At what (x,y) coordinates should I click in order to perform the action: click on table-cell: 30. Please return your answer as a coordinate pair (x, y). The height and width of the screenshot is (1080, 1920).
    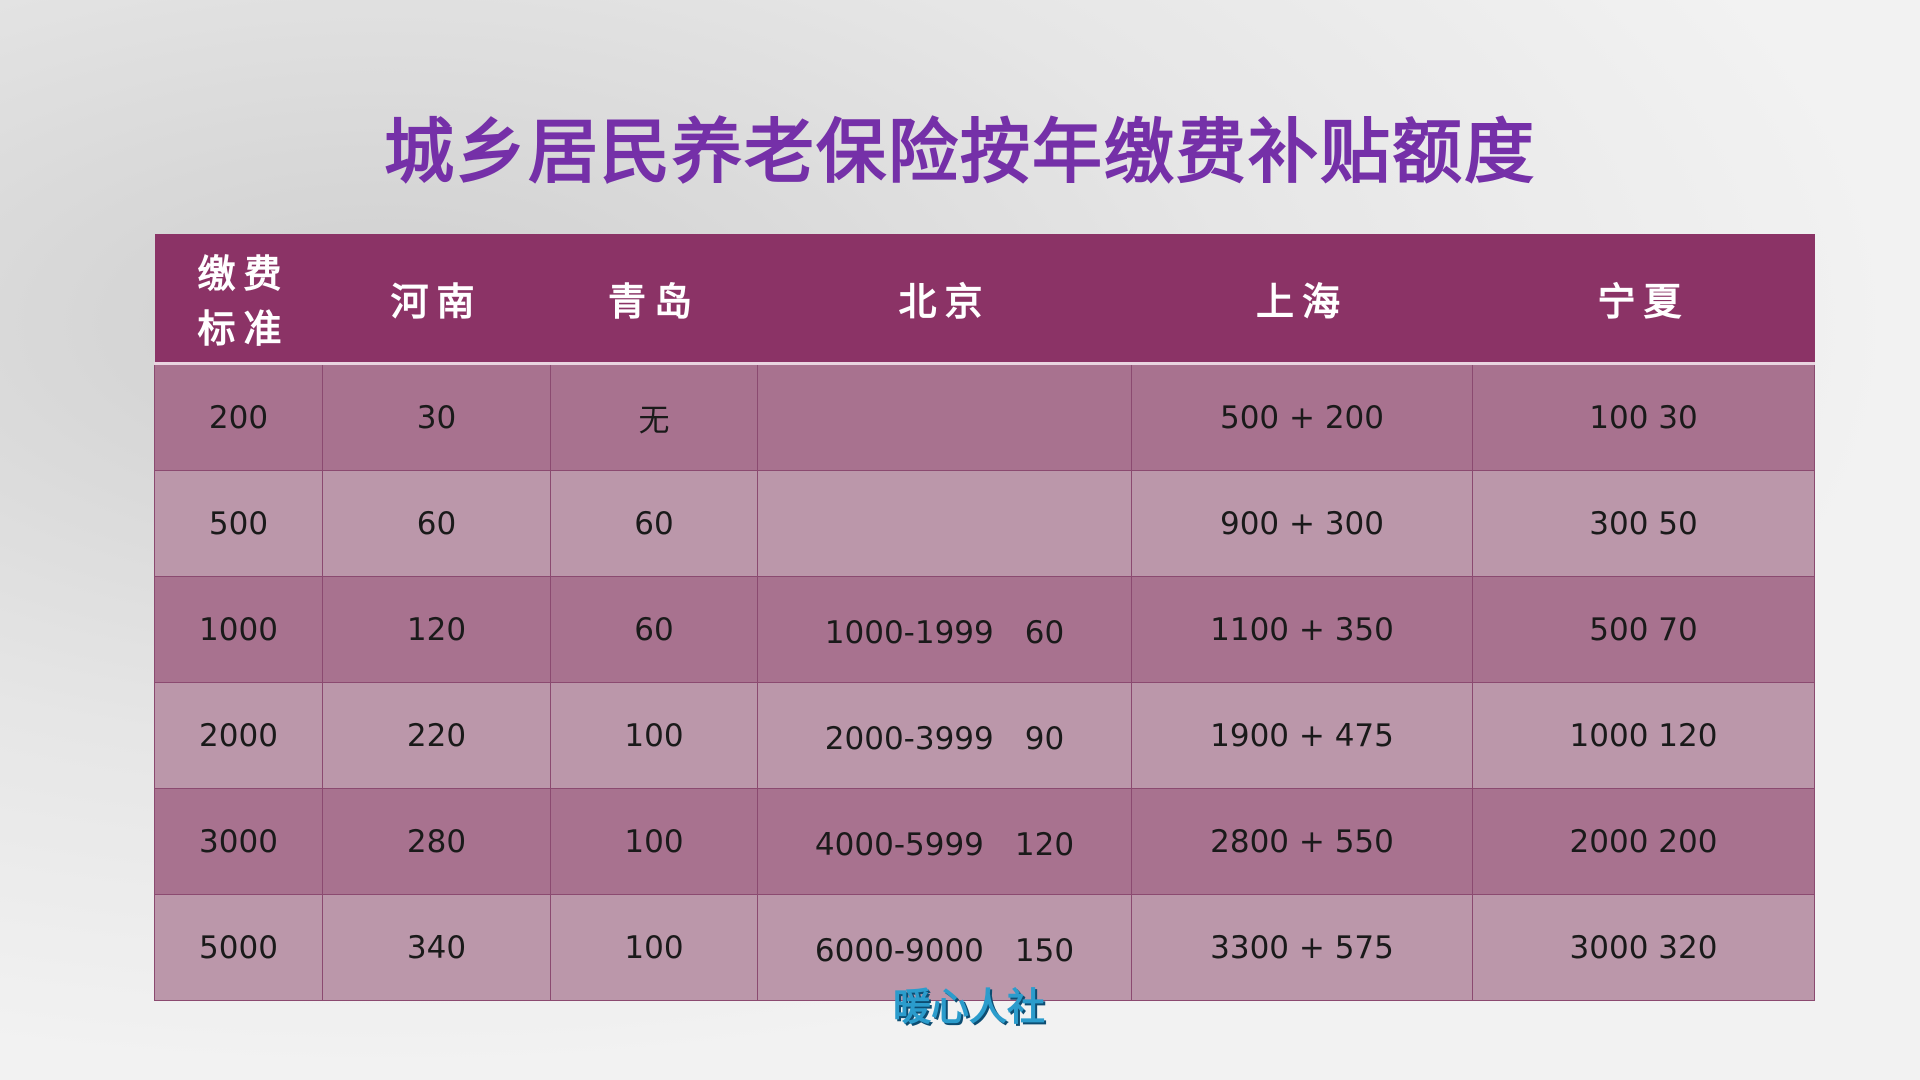
    Looking at the image, I should click on (436, 417).